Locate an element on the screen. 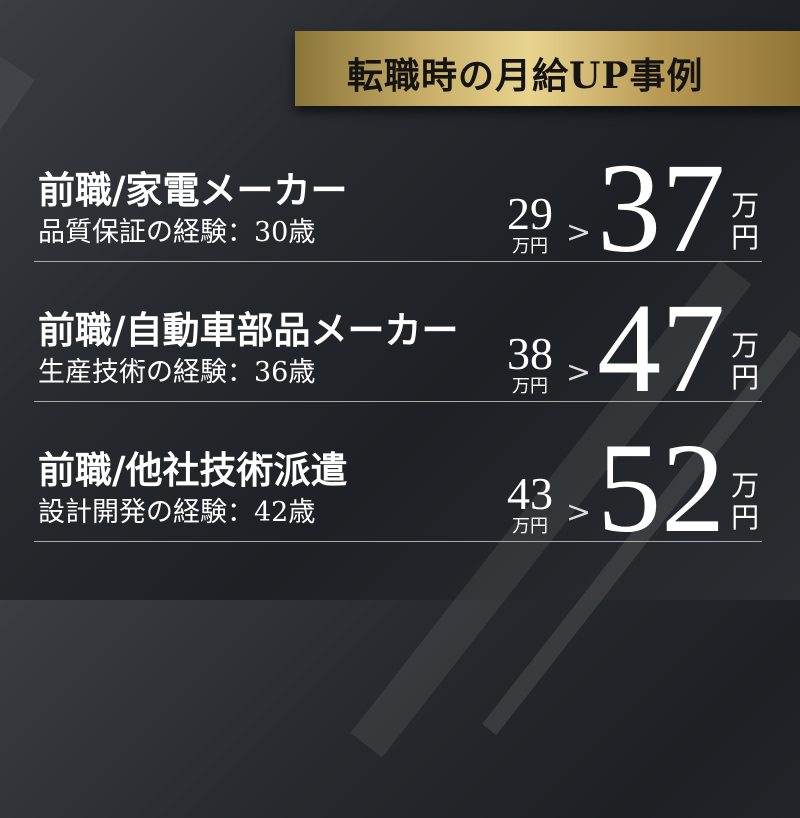 The image size is (800, 818). salary-comparison: 38 万円 > 47 万円 is located at coordinates (629, 348).